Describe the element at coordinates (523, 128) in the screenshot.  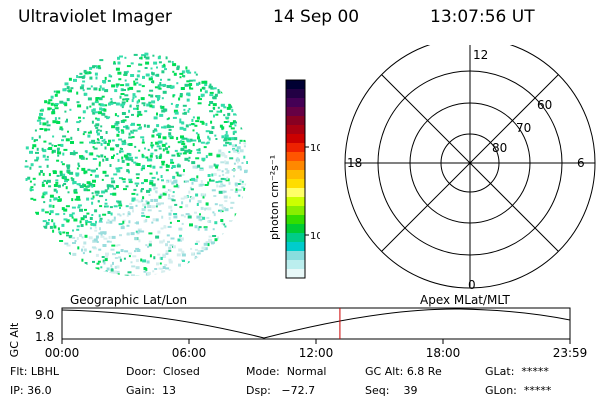
I see `lat-label-70: 70` at that location.